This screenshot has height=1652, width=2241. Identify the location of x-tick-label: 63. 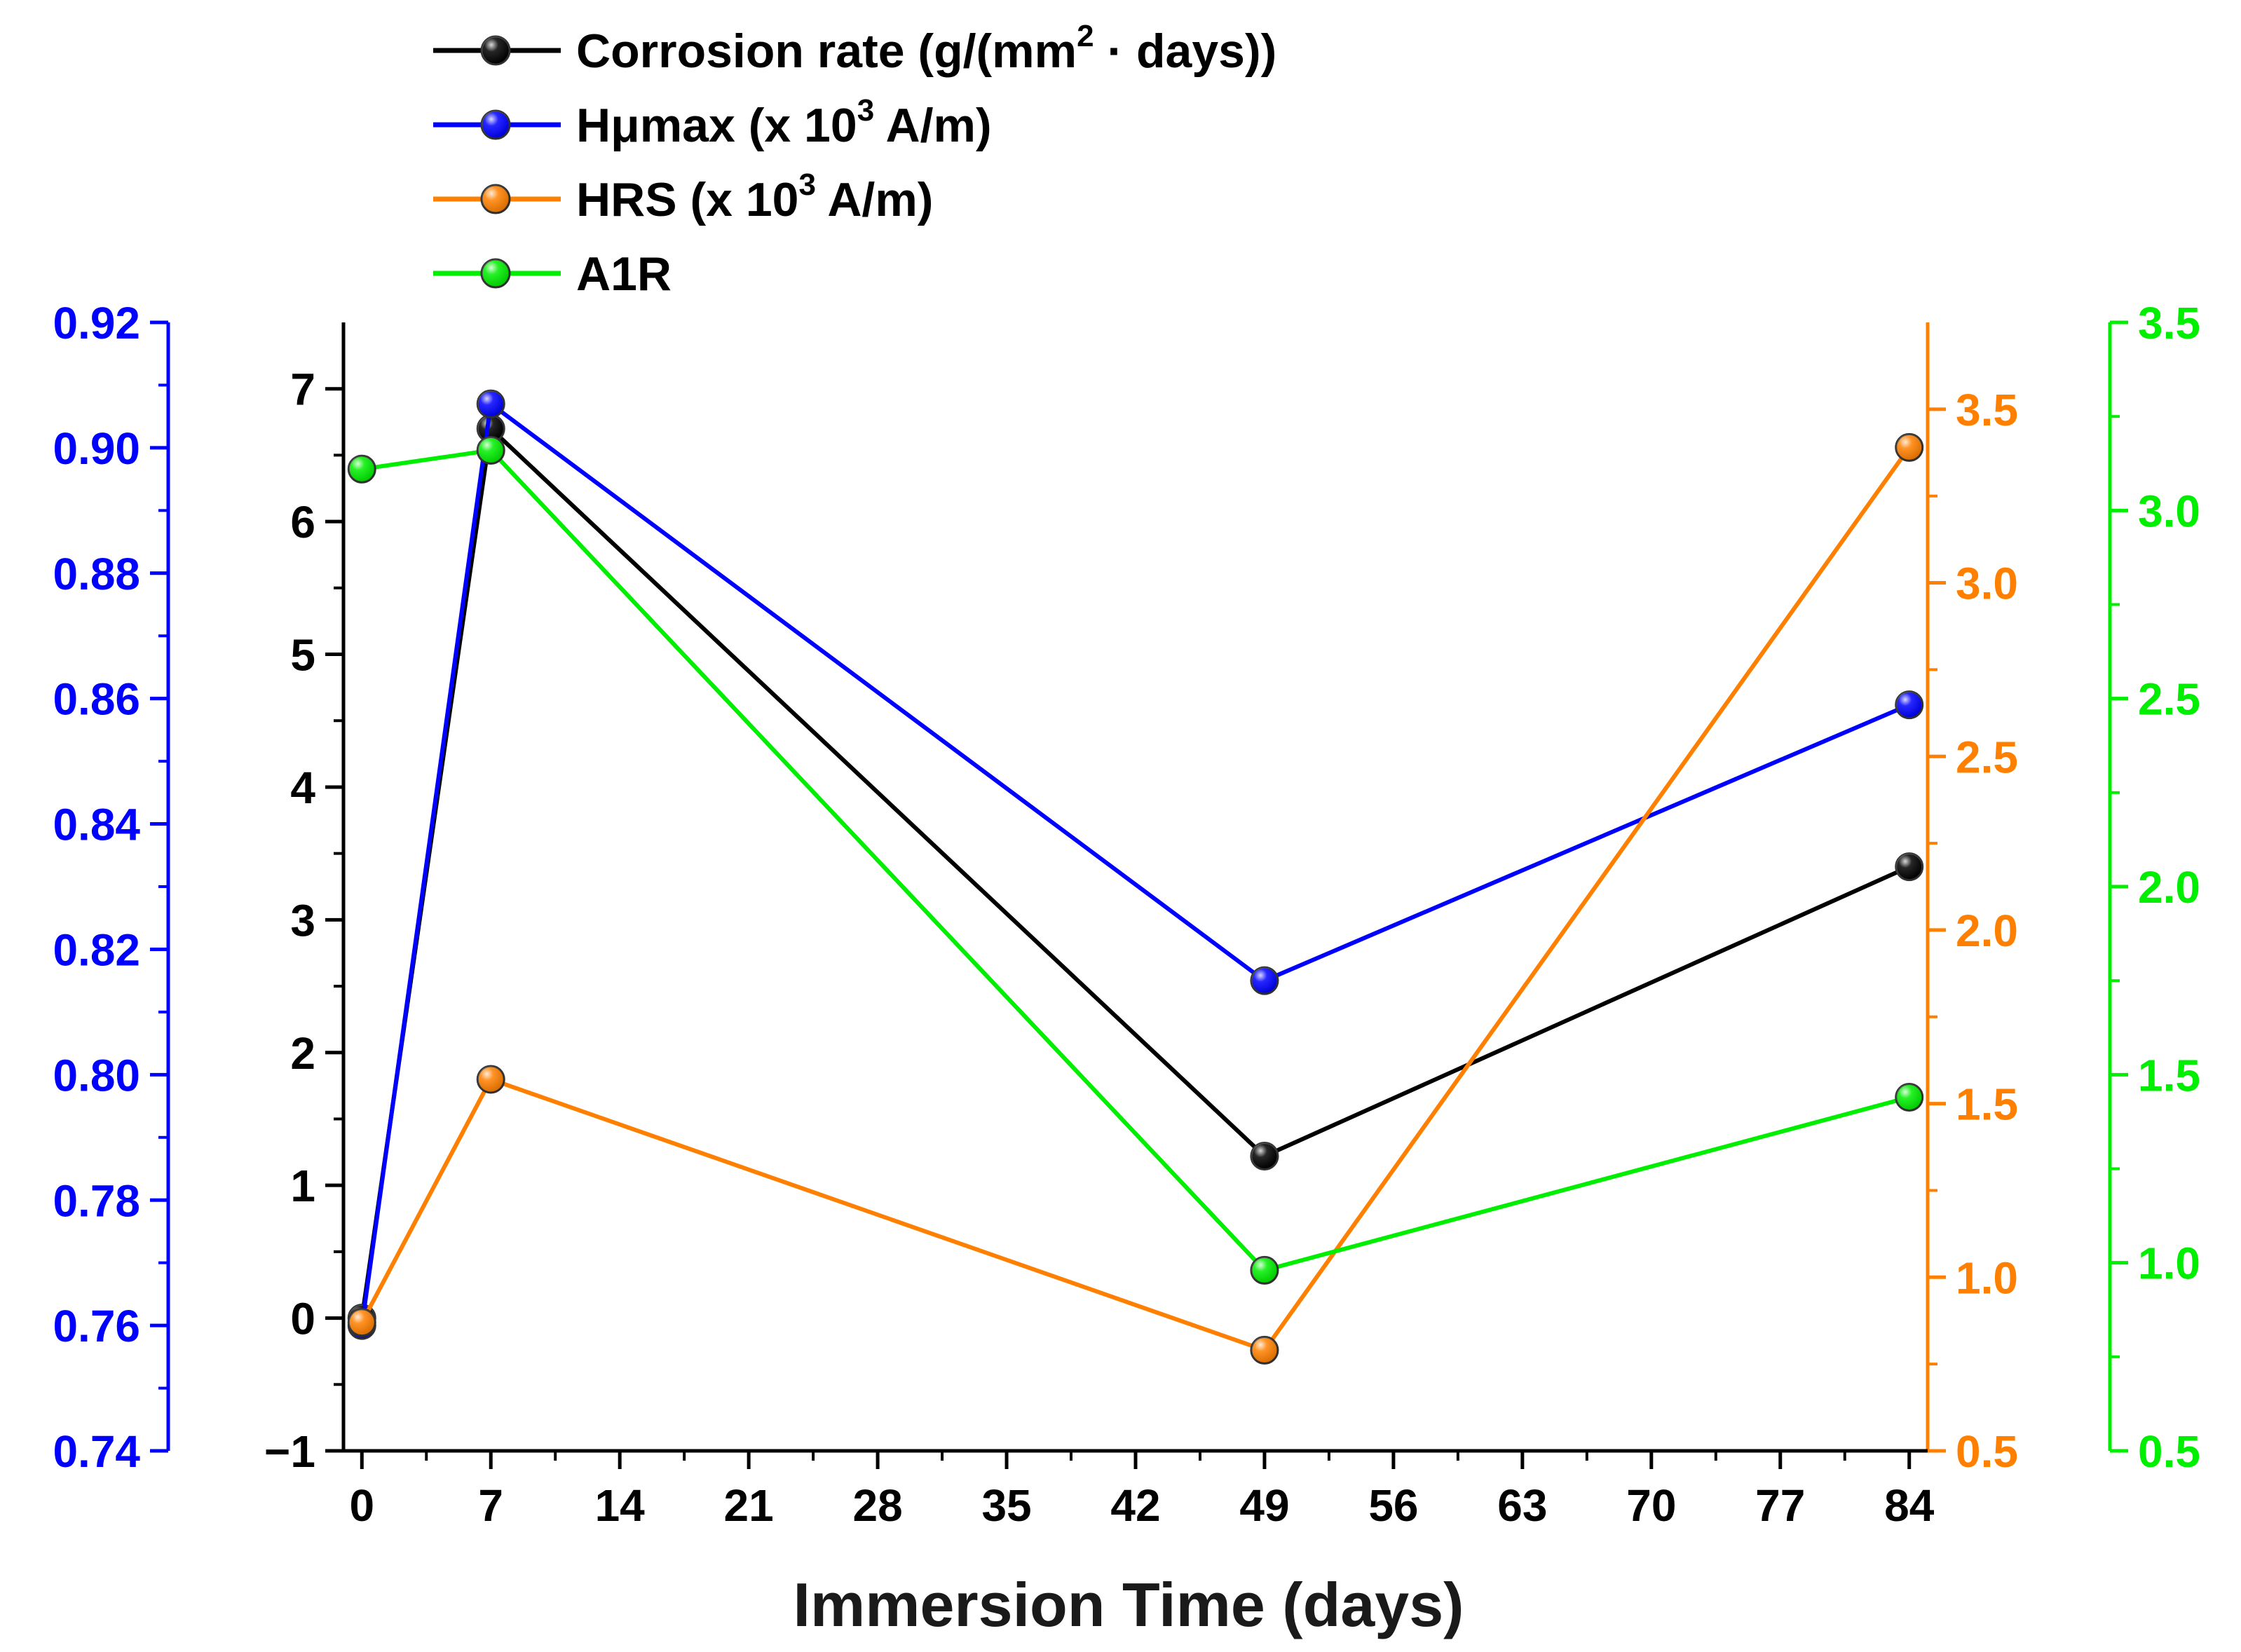
(1522, 1506).